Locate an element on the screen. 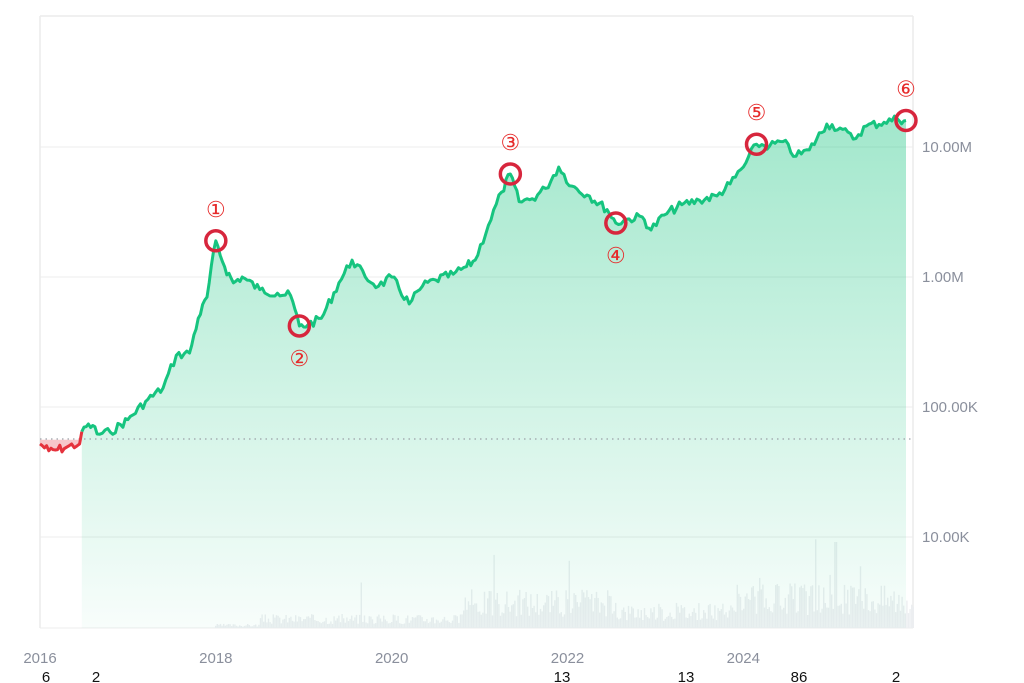  bottom-row-labels: 6 2 13 13 86 2 is located at coordinates (471, 676).